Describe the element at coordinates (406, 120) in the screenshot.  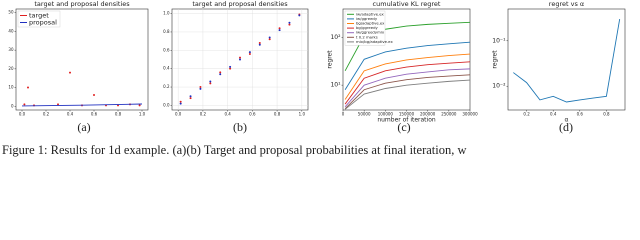
I see `x-axis-label: number of iteration` at that location.